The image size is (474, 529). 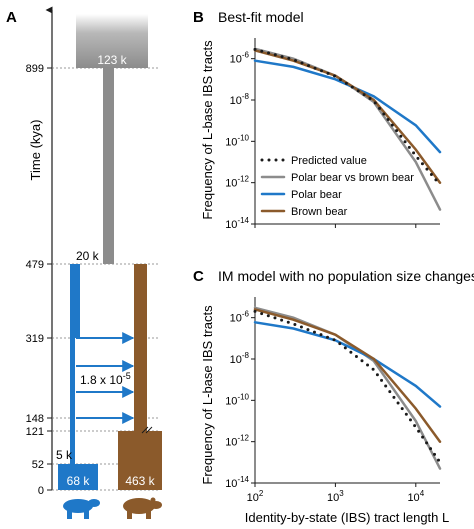 What do you see at coordinates (142, 508) in the screenshot?
I see `brown-bear-icon` at bounding box center [142, 508].